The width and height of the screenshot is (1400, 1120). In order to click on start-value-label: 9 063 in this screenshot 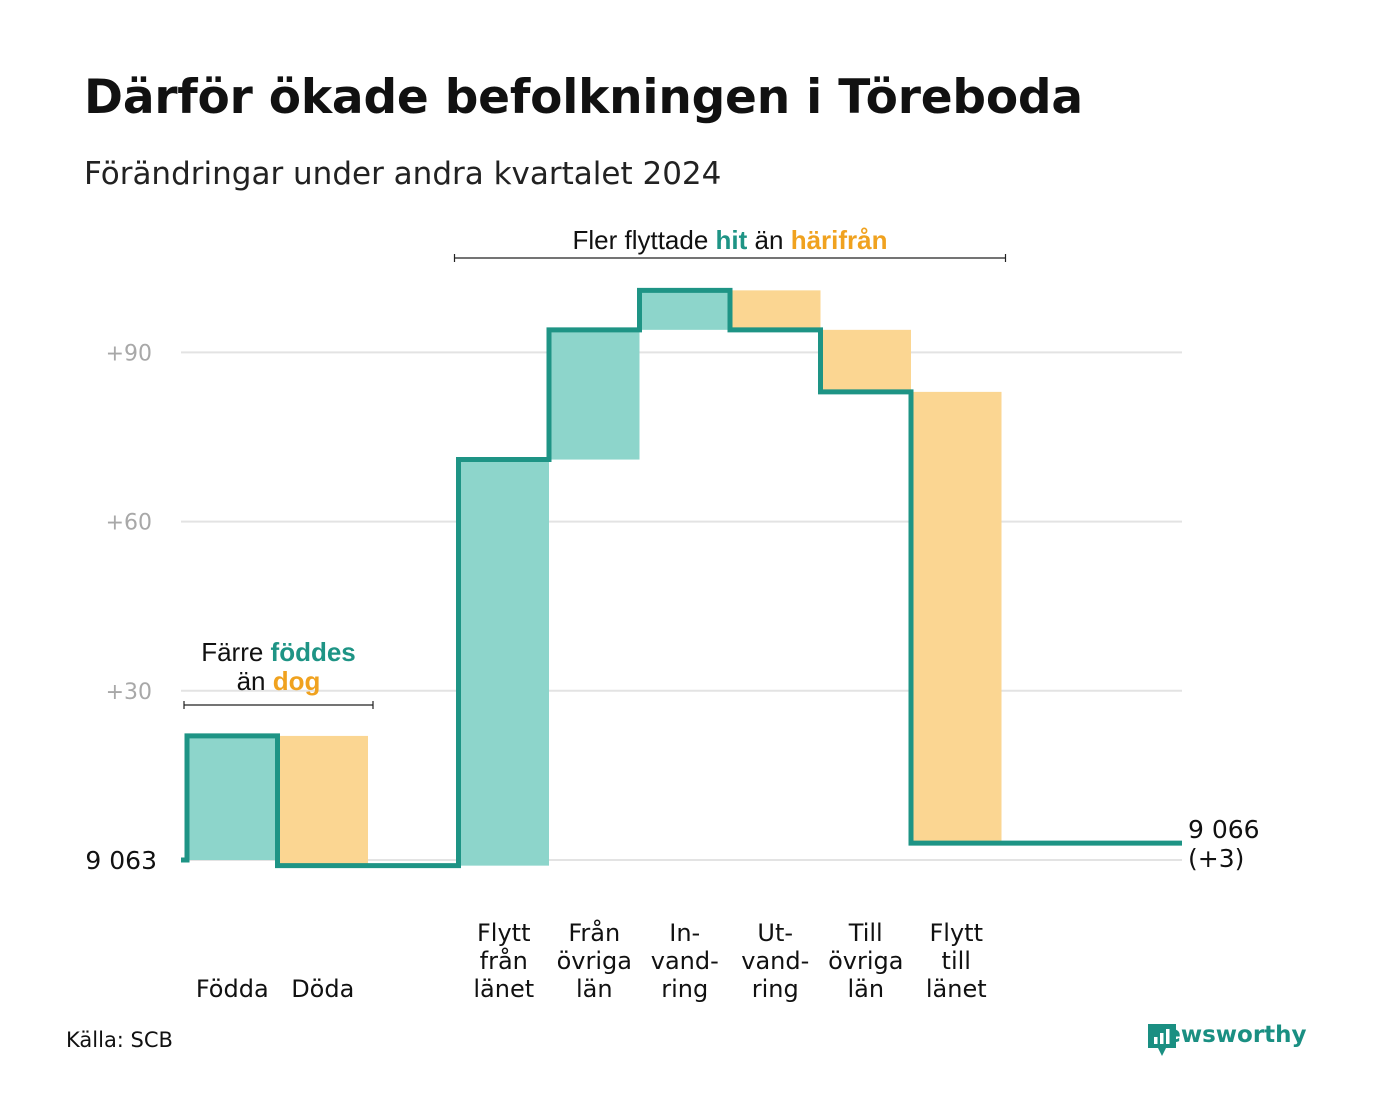, I will do `click(121, 860)`.